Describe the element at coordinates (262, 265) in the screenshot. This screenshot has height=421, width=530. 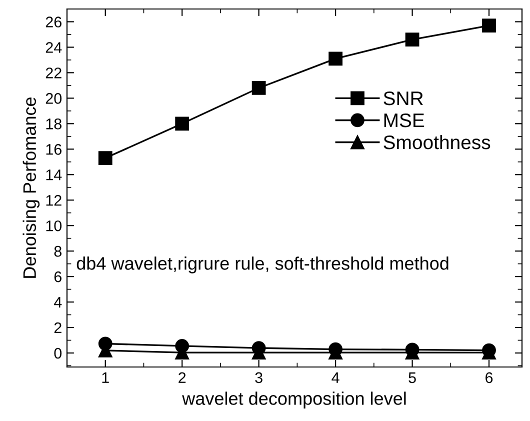
I see `annotation: db4 wavelet,rigrure rule, soft-threshold method` at that location.